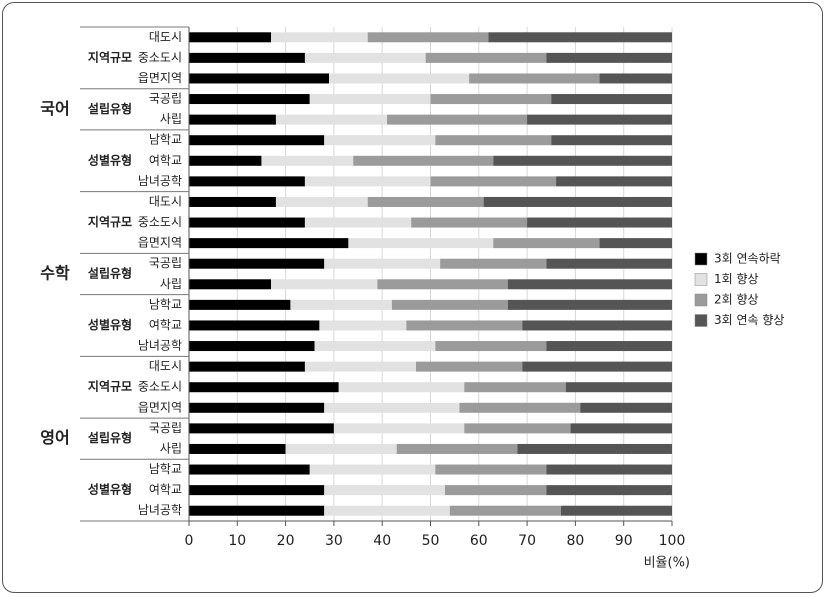 Image resolution: width=827 pixels, height=597 pixels. What do you see at coordinates (527, 541) in the screenshot?
I see `x-tick-label: 70` at bounding box center [527, 541].